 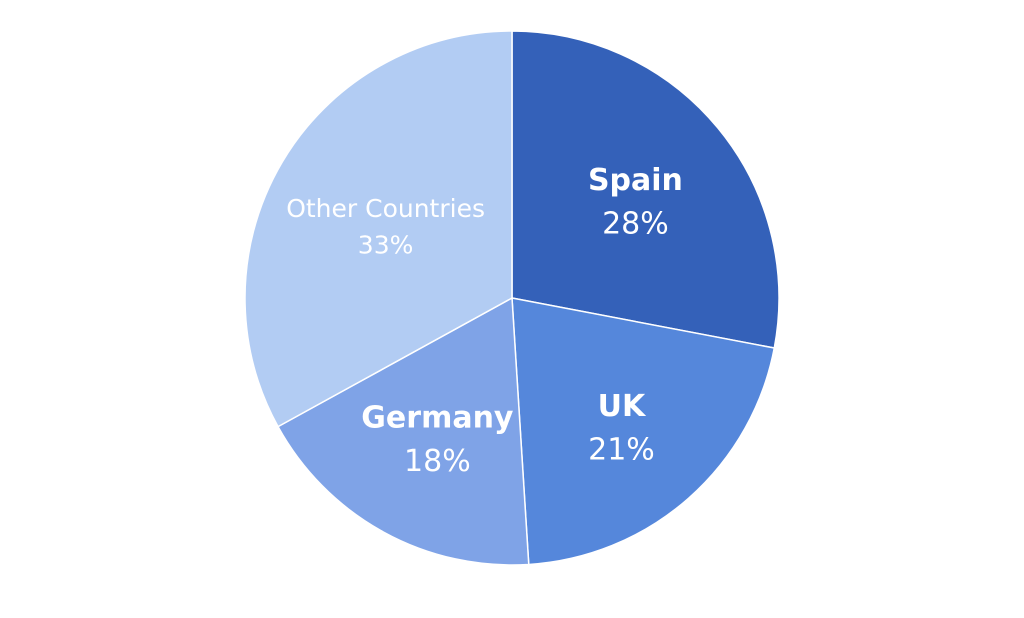 What do you see at coordinates (643, 431) in the screenshot?
I see `pie-slice-uk` at bounding box center [643, 431].